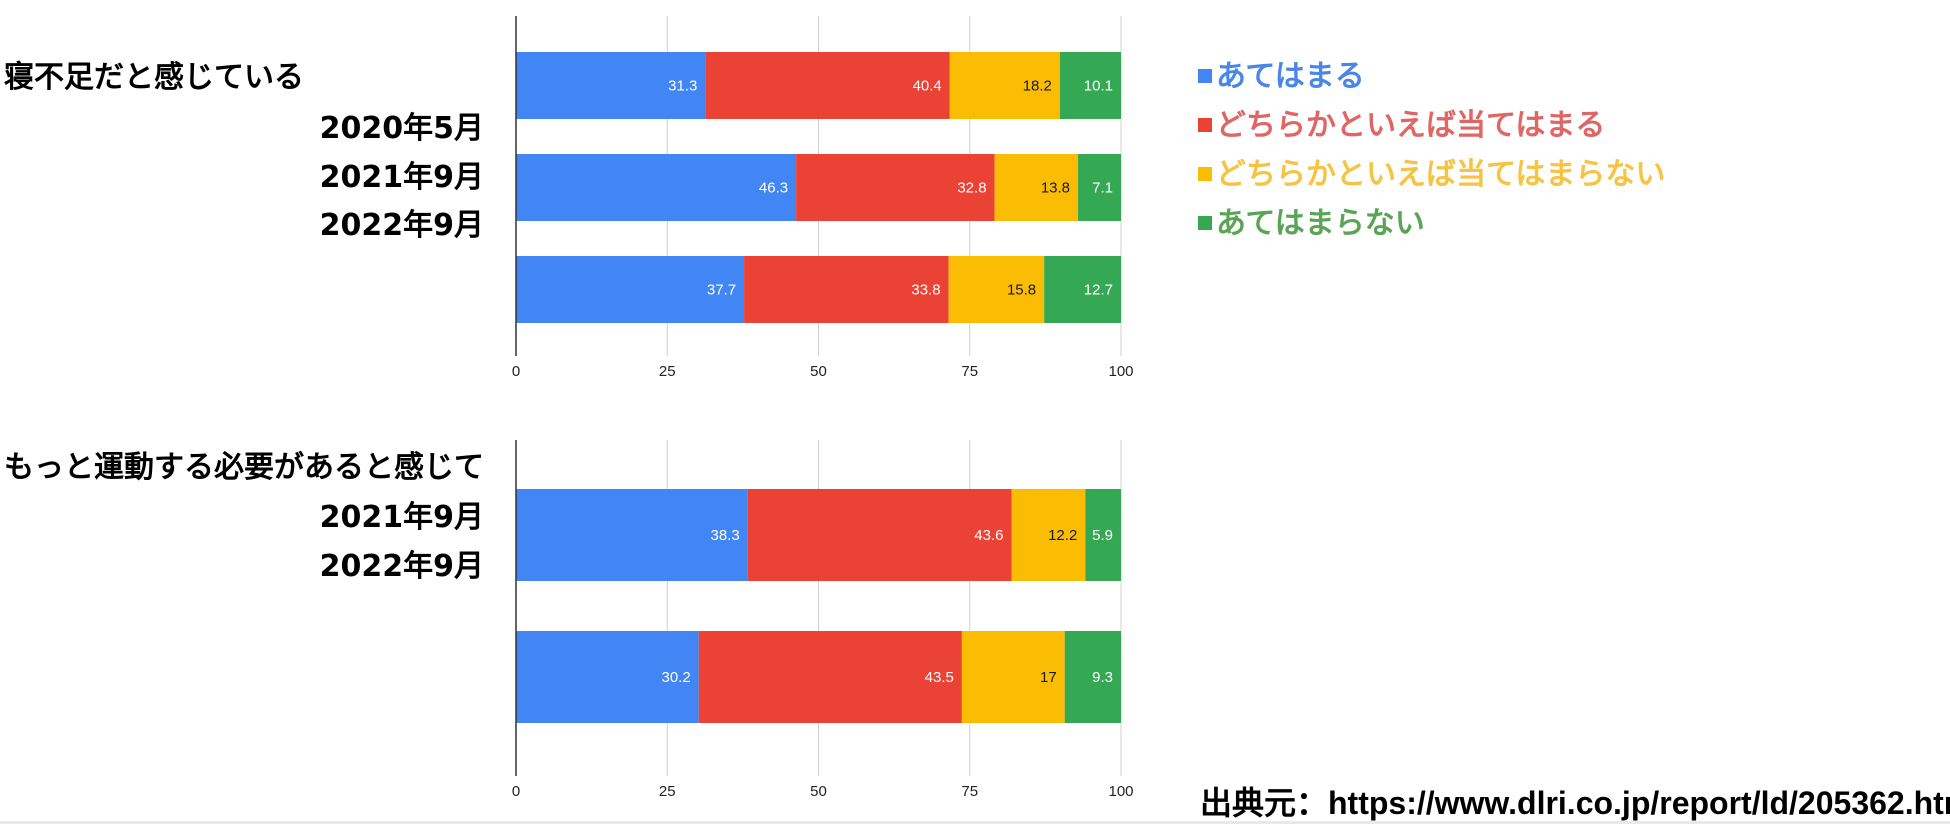  I want to click on data-label-0-2: 12.2, so click(1062, 535).